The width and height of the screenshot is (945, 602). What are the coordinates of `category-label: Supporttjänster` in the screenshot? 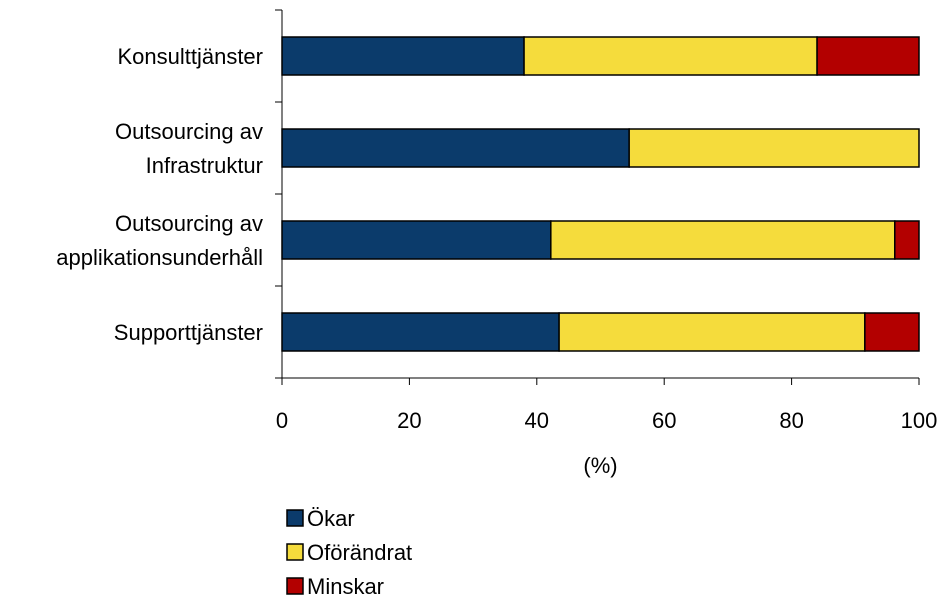 It's located at (188, 332).